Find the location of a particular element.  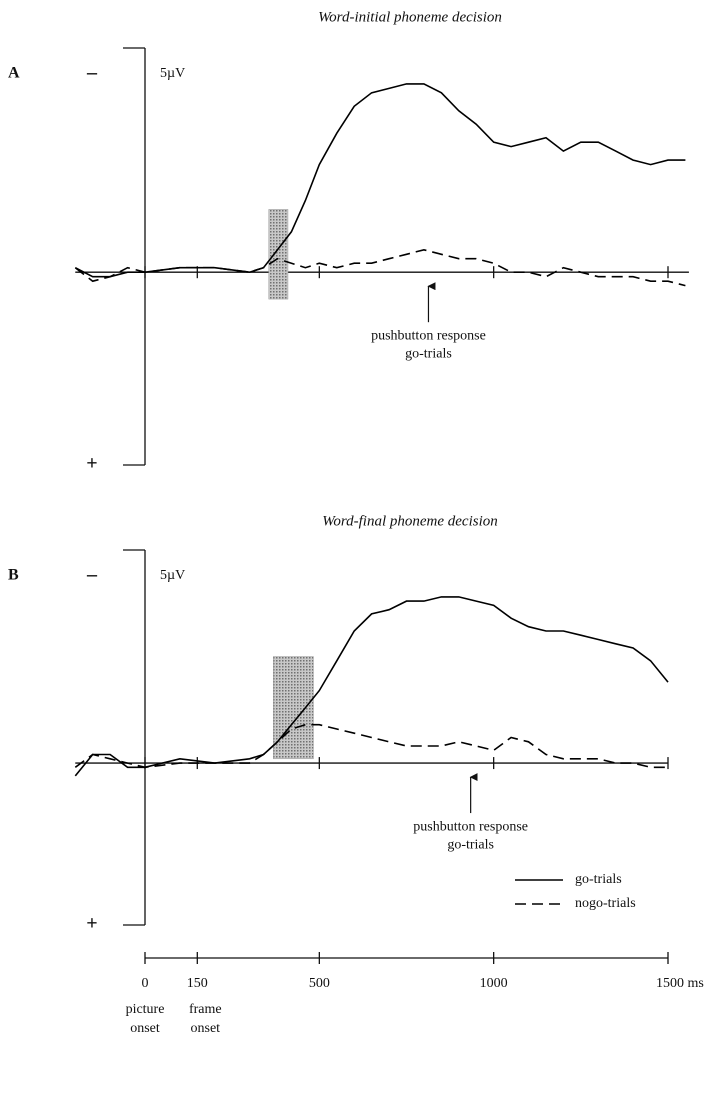

x-tick-label: 500 is located at coordinates (319, 983).